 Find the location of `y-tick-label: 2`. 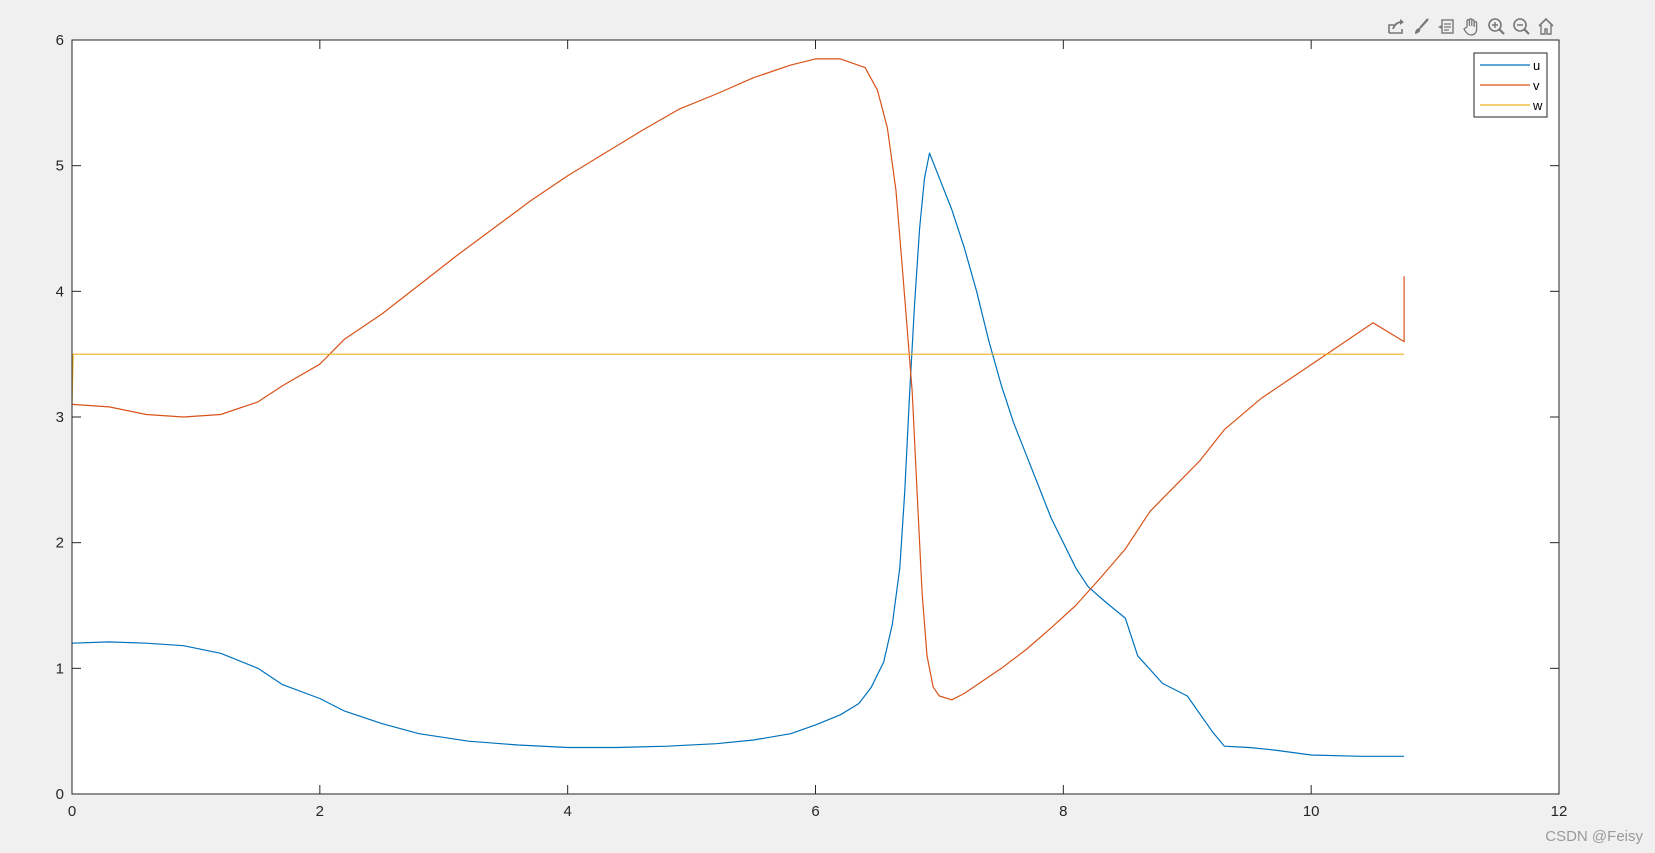

y-tick-label: 2 is located at coordinates (60, 543).